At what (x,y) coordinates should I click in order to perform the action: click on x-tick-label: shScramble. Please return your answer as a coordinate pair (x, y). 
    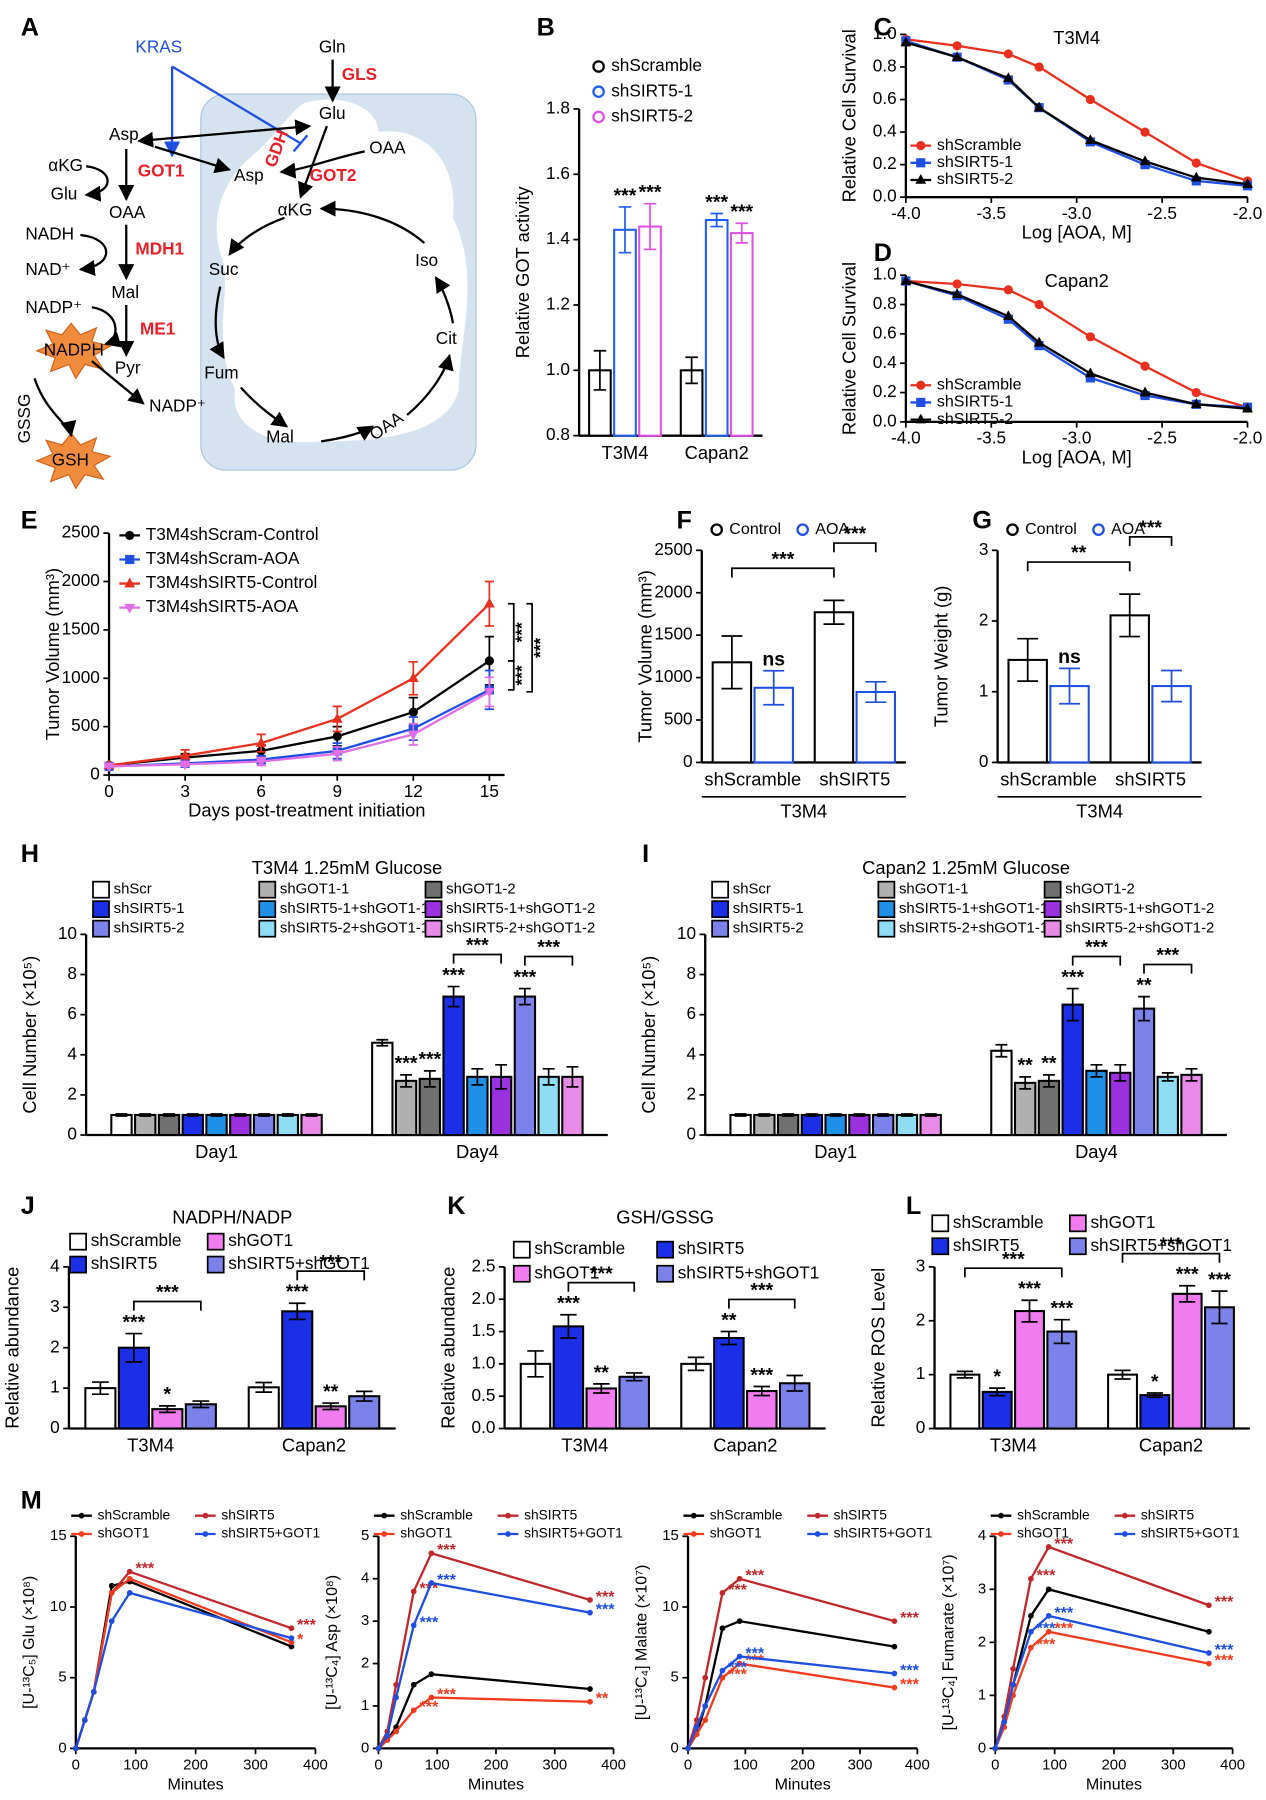
    Looking at the image, I should click on (1048, 779).